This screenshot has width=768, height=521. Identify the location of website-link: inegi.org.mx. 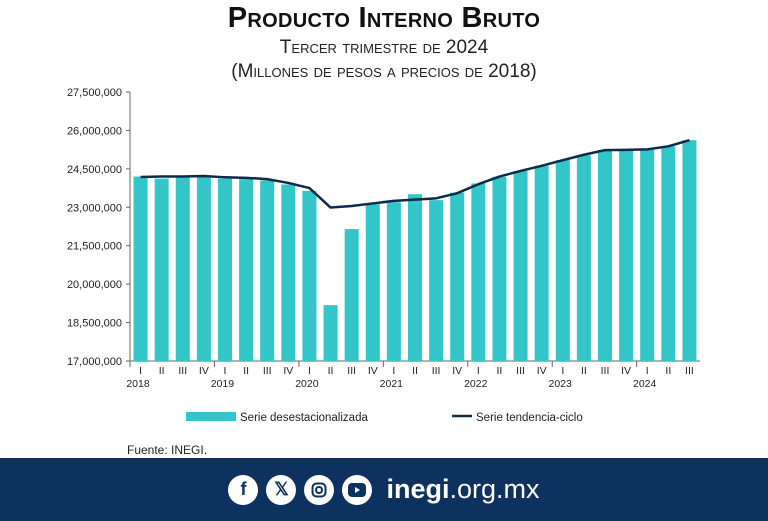
(462, 489).